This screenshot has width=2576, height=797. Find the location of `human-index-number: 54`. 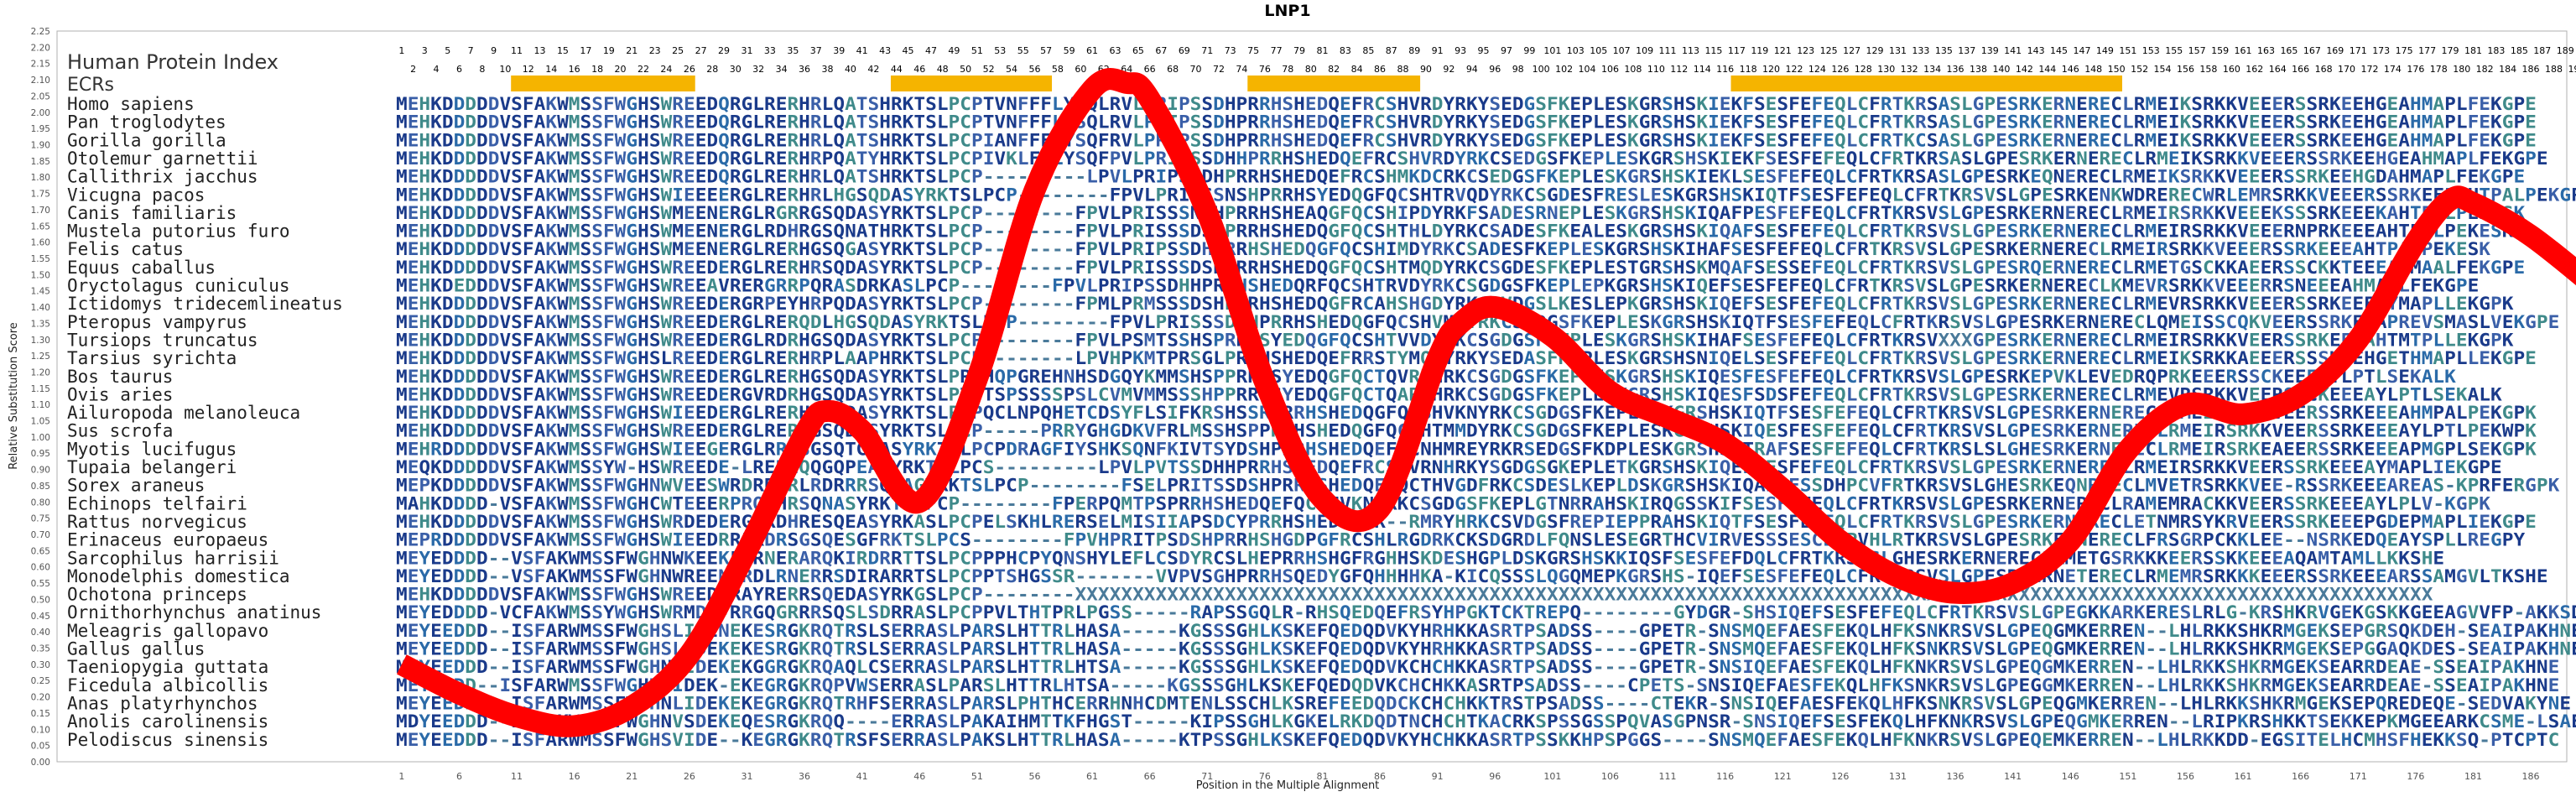

human-index-number: 54 is located at coordinates (1011, 69).